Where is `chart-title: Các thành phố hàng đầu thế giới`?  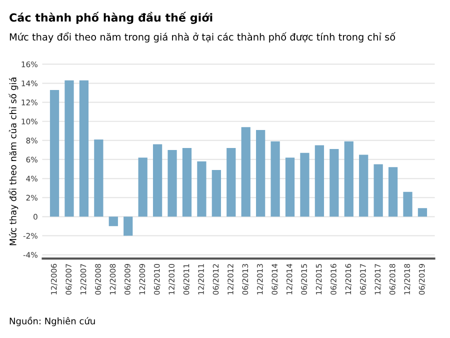 chart-title: Các thành phố hàng đầu thế giới is located at coordinates (111, 18).